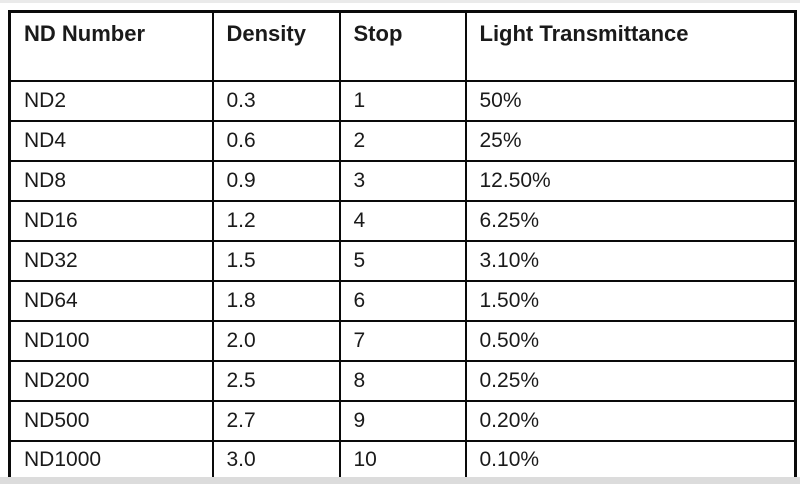 The height and width of the screenshot is (484, 800). I want to click on table-row: ND200 2.5 8 0.25%, so click(402, 380).